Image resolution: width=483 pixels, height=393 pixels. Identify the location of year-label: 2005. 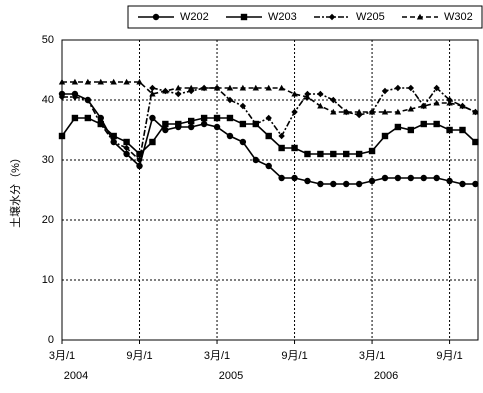
(231, 376).